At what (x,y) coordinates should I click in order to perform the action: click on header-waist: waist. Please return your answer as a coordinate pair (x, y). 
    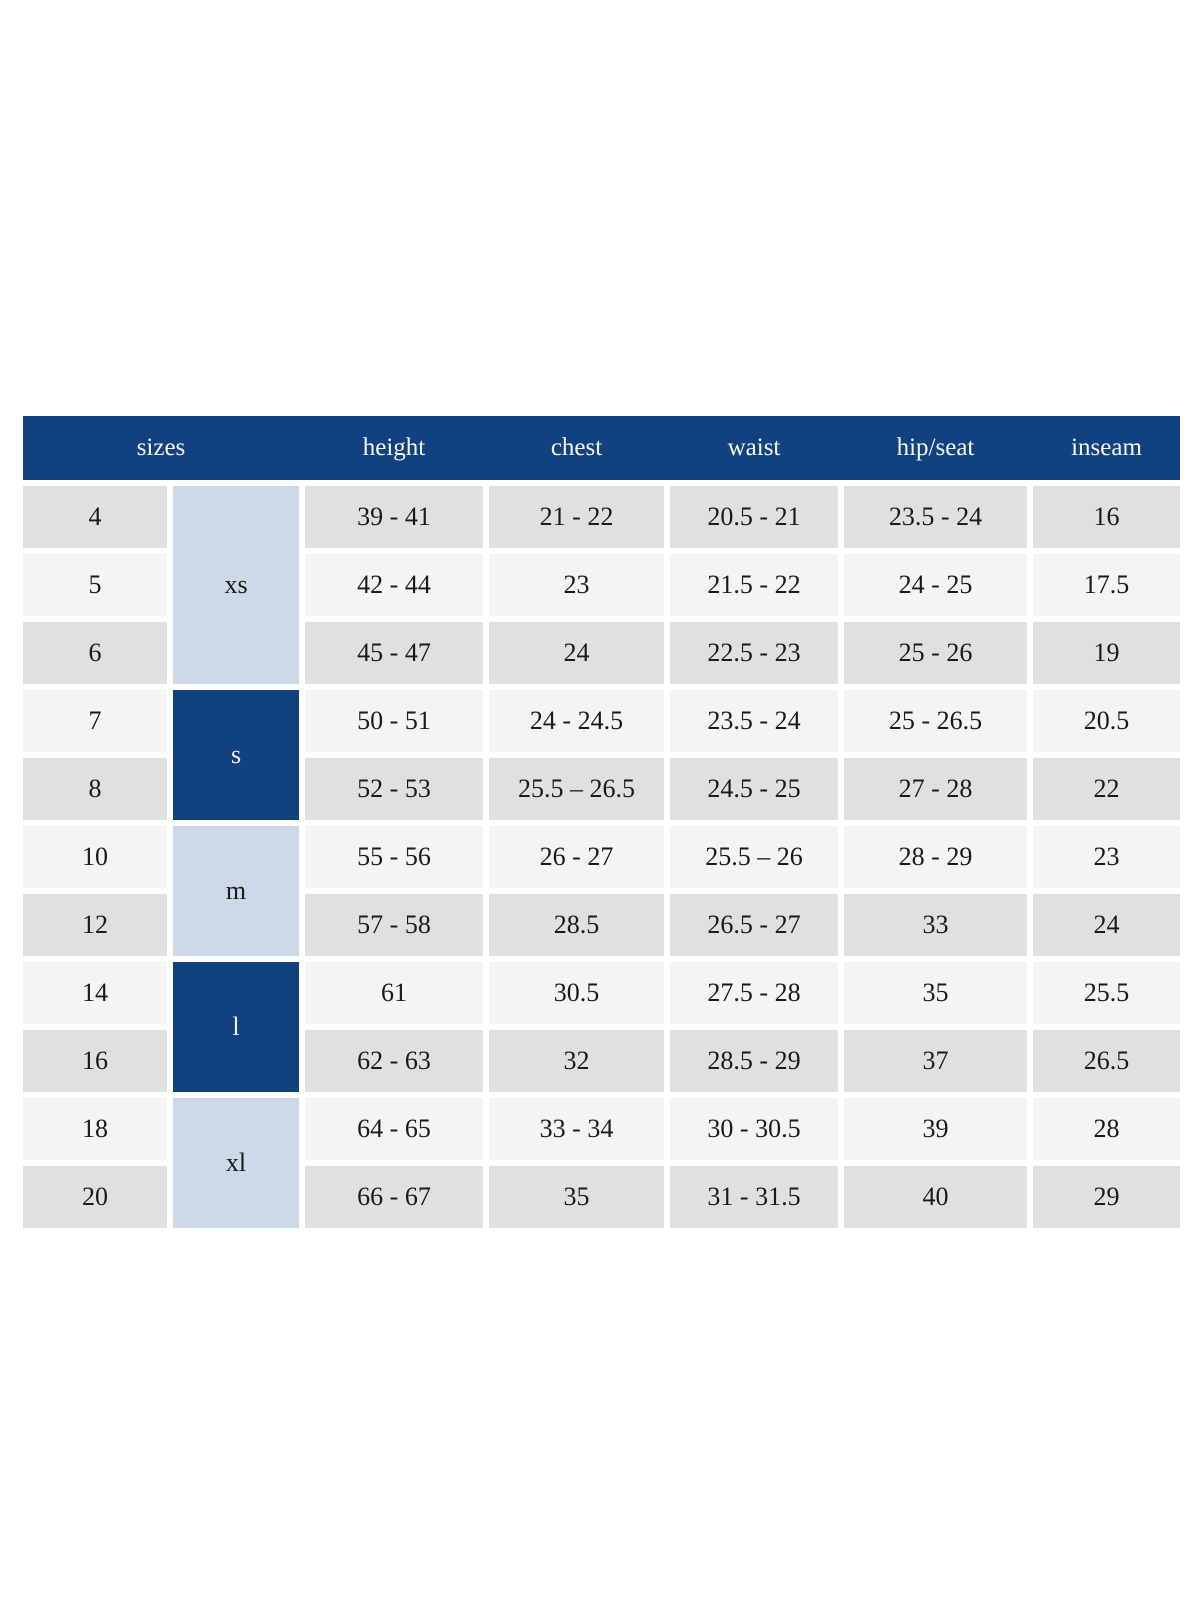
    Looking at the image, I should click on (754, 447).